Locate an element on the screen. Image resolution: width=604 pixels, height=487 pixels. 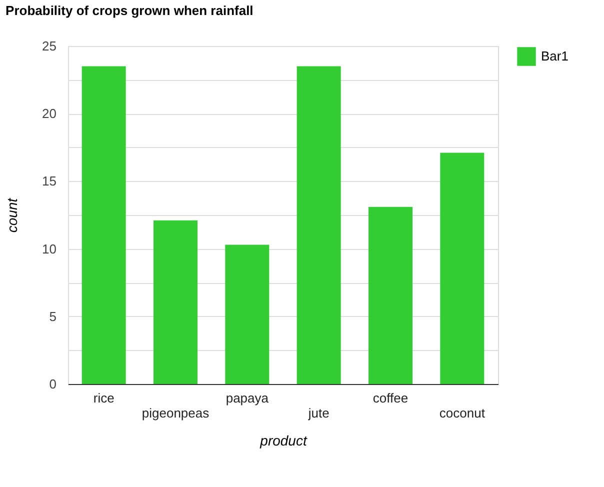
y-tick-label: 25 is located at coordinates (49, 46).